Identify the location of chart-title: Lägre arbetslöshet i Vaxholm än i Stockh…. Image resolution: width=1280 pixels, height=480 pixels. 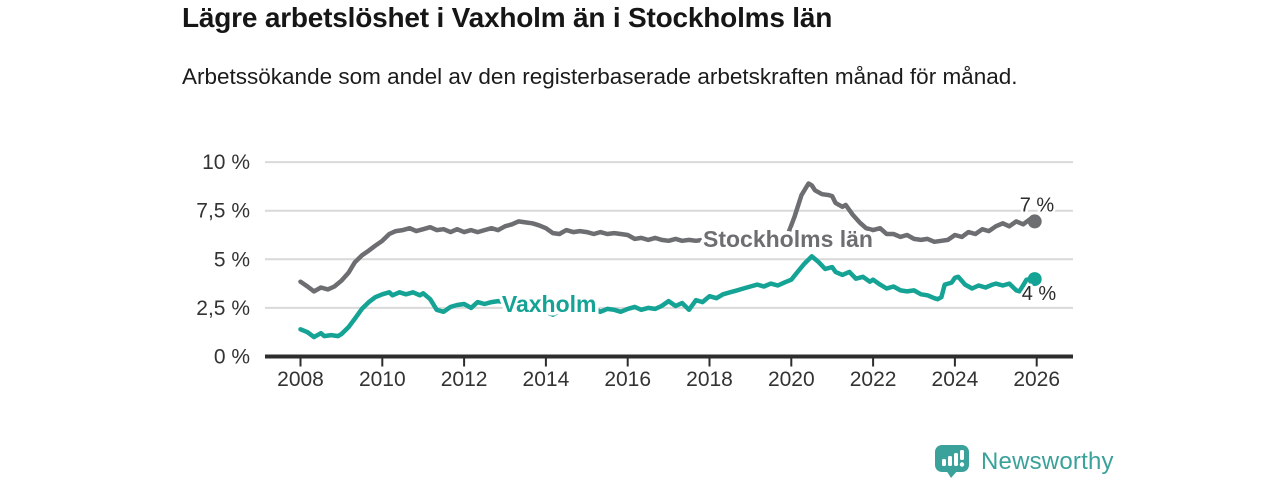
(507, 17).